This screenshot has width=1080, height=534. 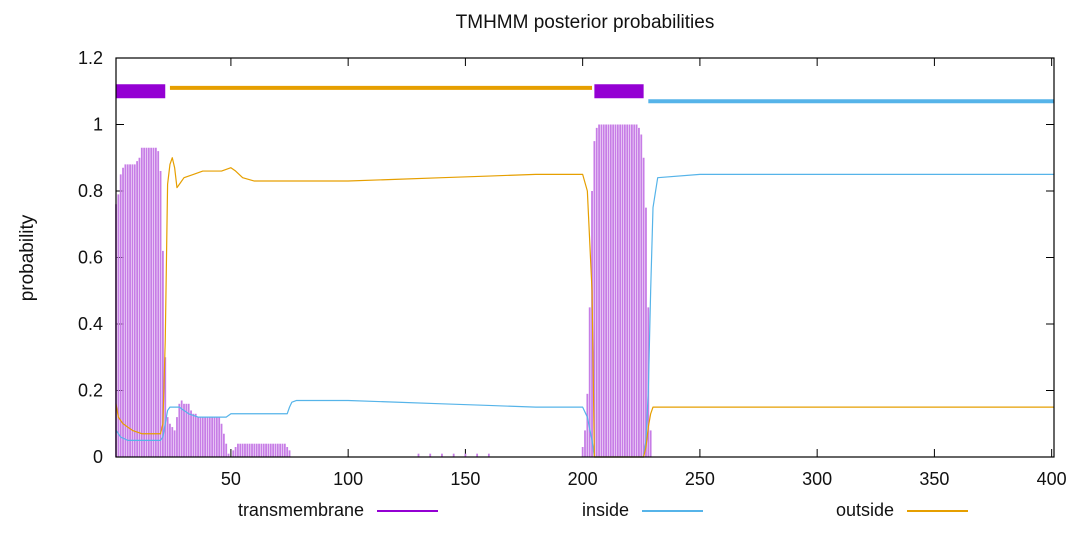 I want to click on x-tick-label: 300, so click(x=817, y=479).